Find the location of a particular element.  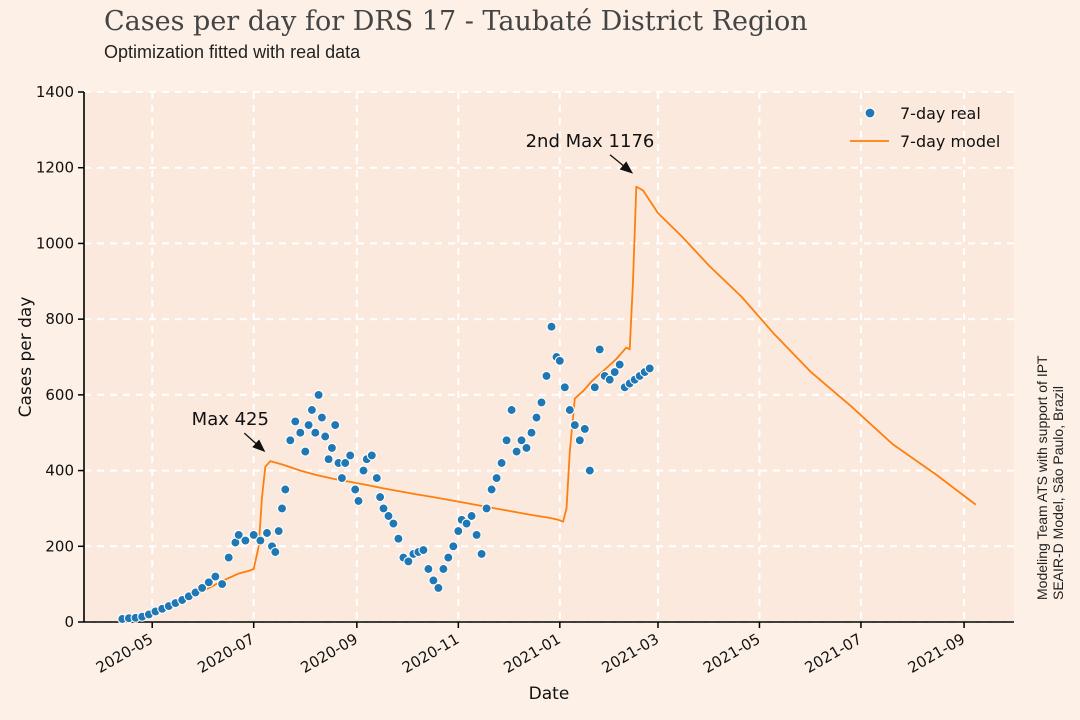

x-tick-label: 2020-07 is located at coordinates (225, 653).